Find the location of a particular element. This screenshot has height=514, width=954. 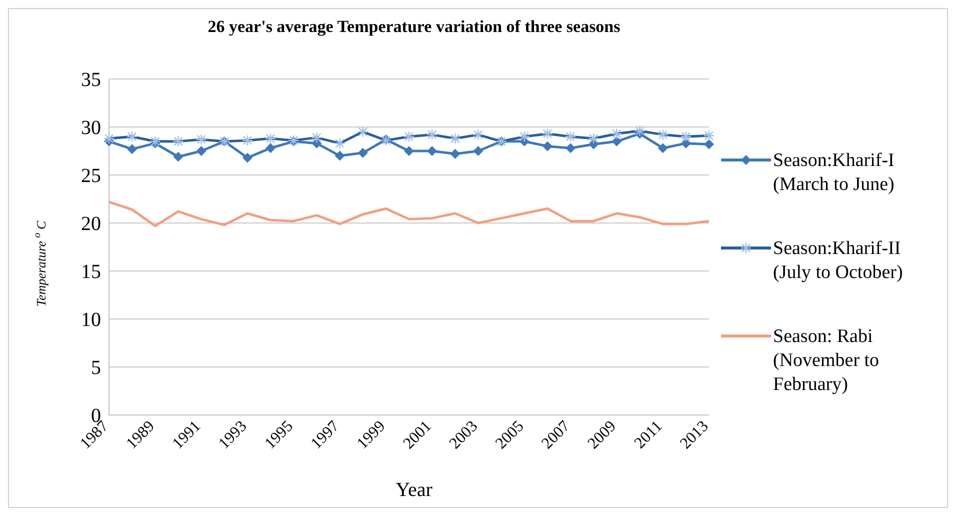

x-tick-label: 1991 is located at coordinates (186, 435).